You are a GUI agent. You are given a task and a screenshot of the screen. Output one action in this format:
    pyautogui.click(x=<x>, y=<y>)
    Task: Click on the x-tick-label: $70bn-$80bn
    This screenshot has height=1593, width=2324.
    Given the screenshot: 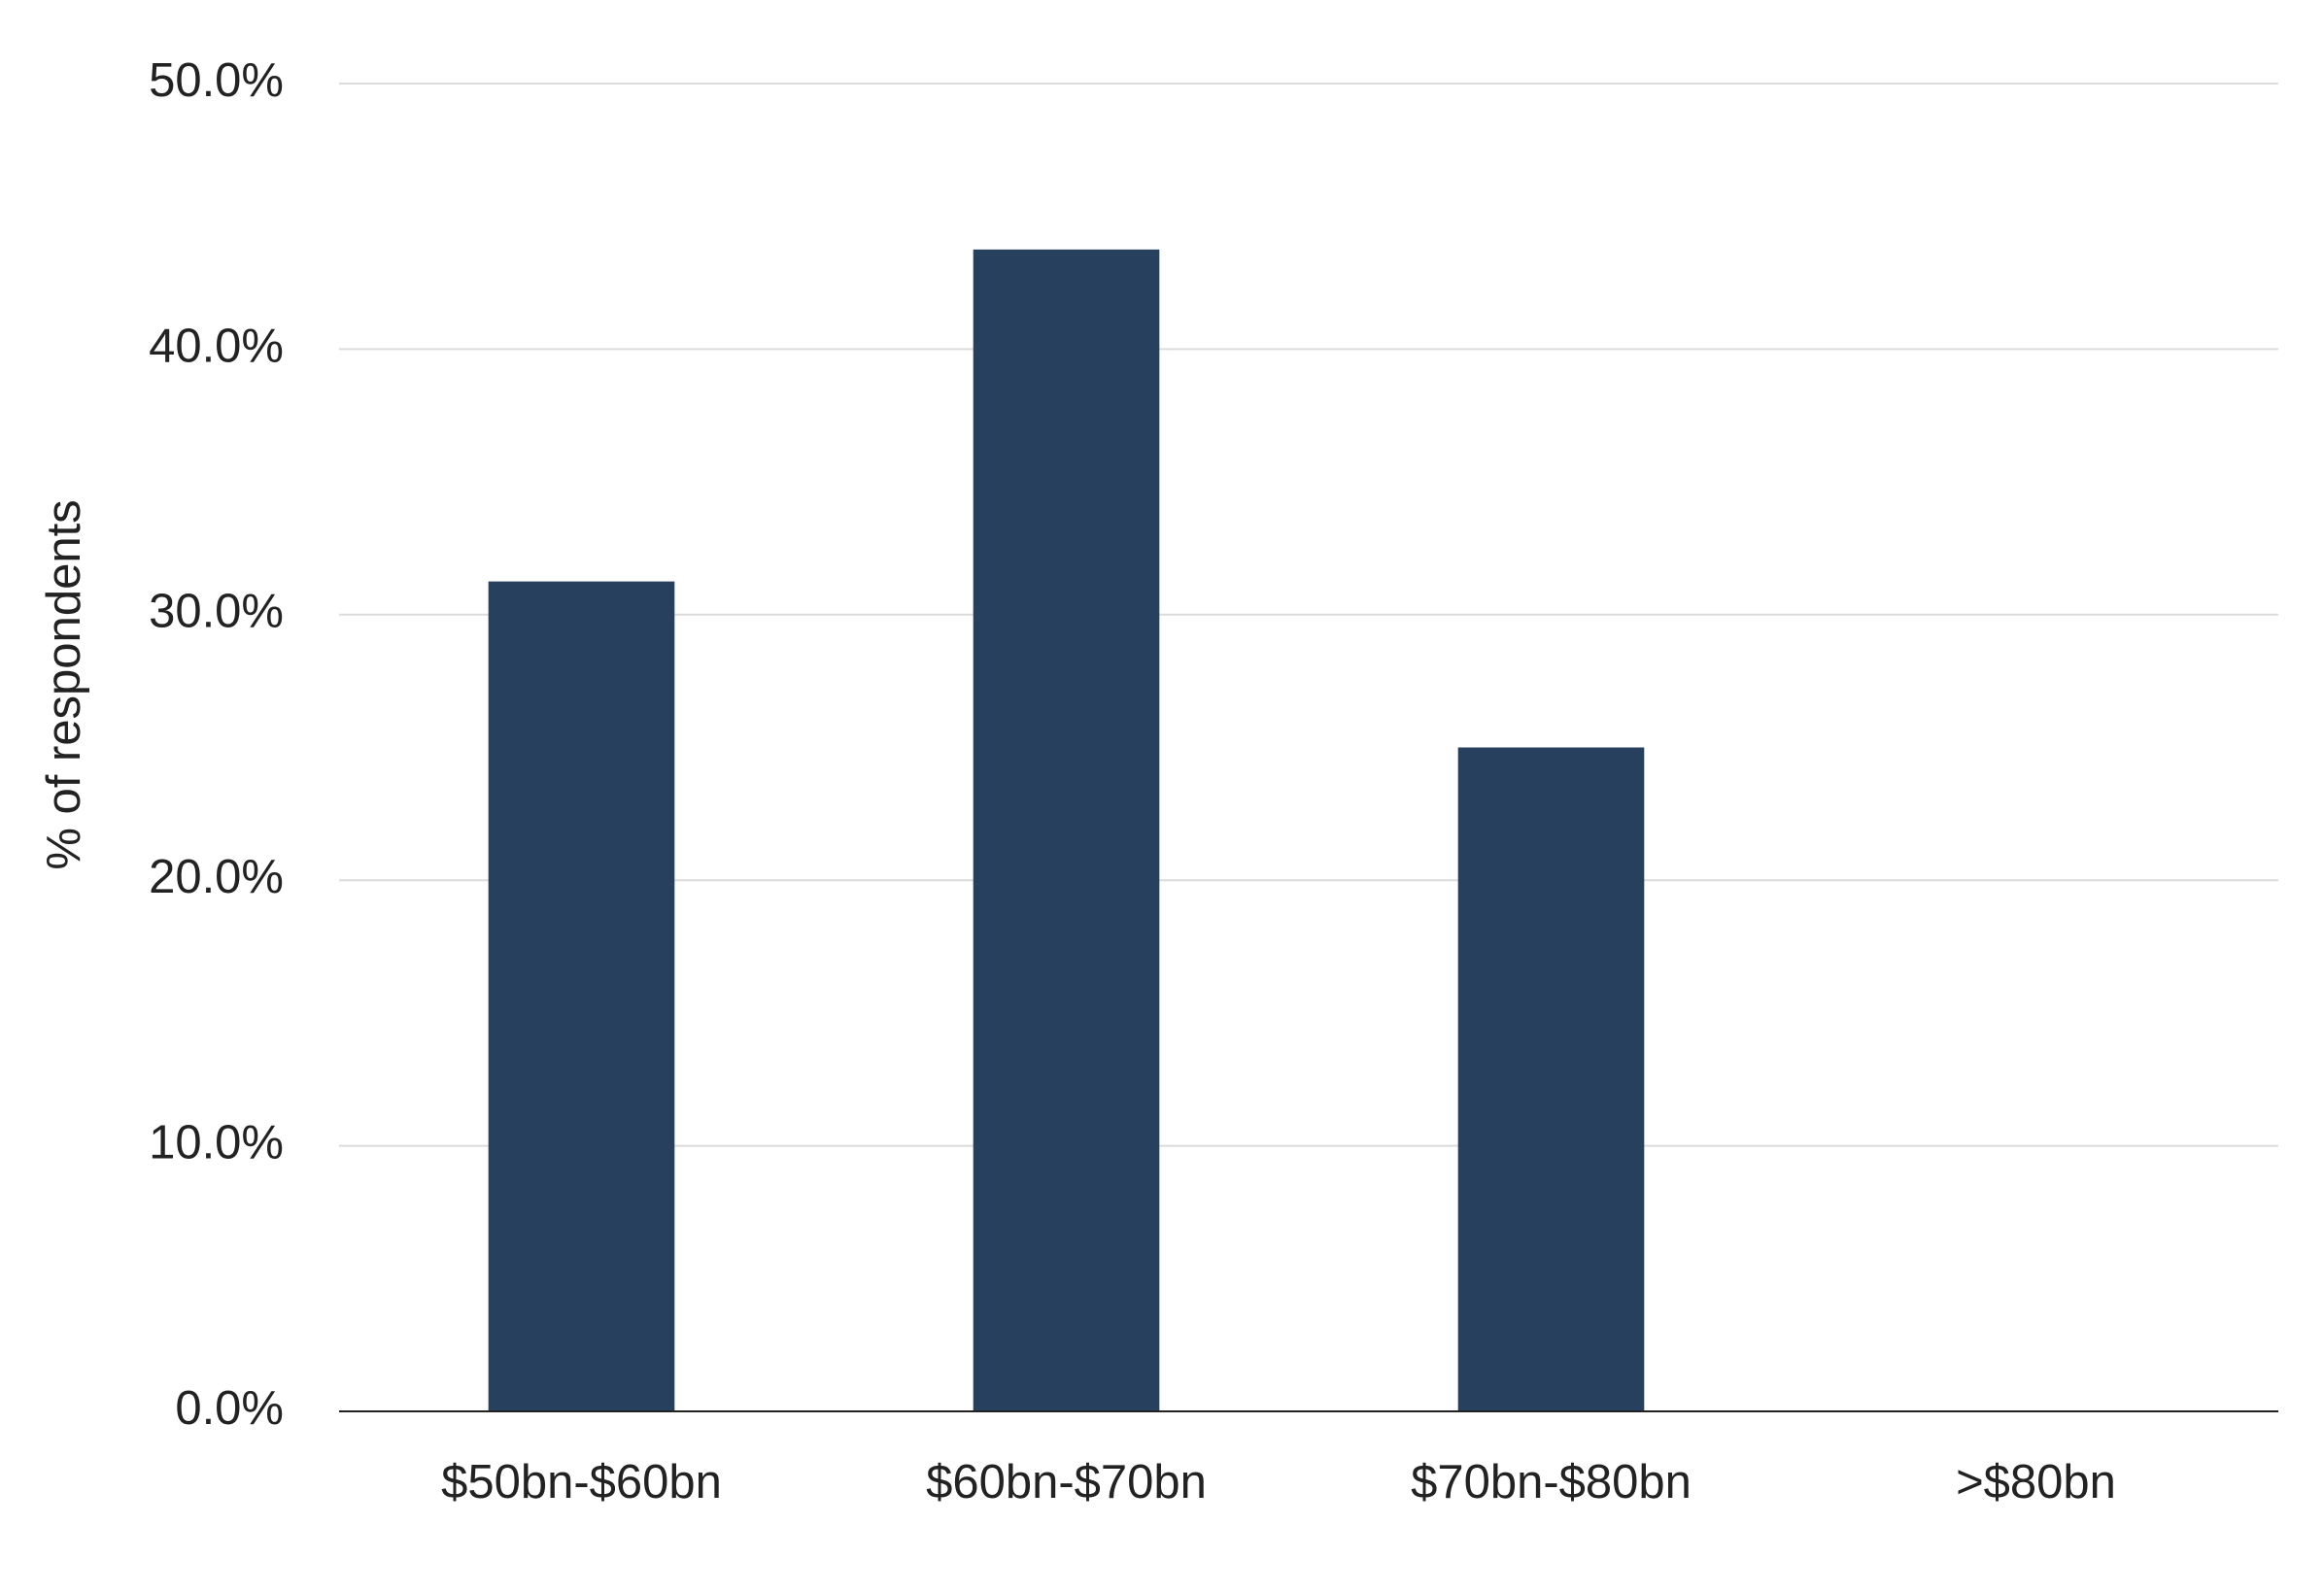 What is the action you would take?
    pyautogui.click(x=1552, y=1482)
    